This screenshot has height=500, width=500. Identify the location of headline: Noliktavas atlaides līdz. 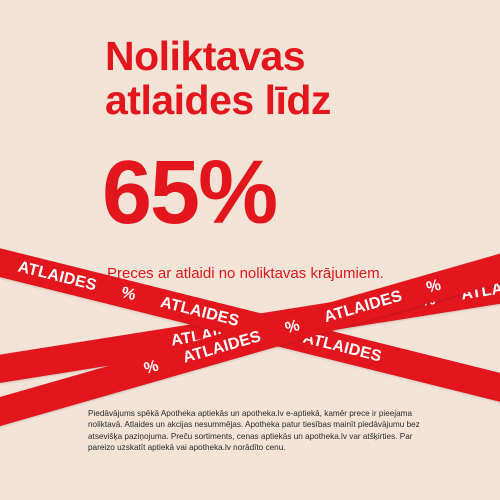
(295, 78).